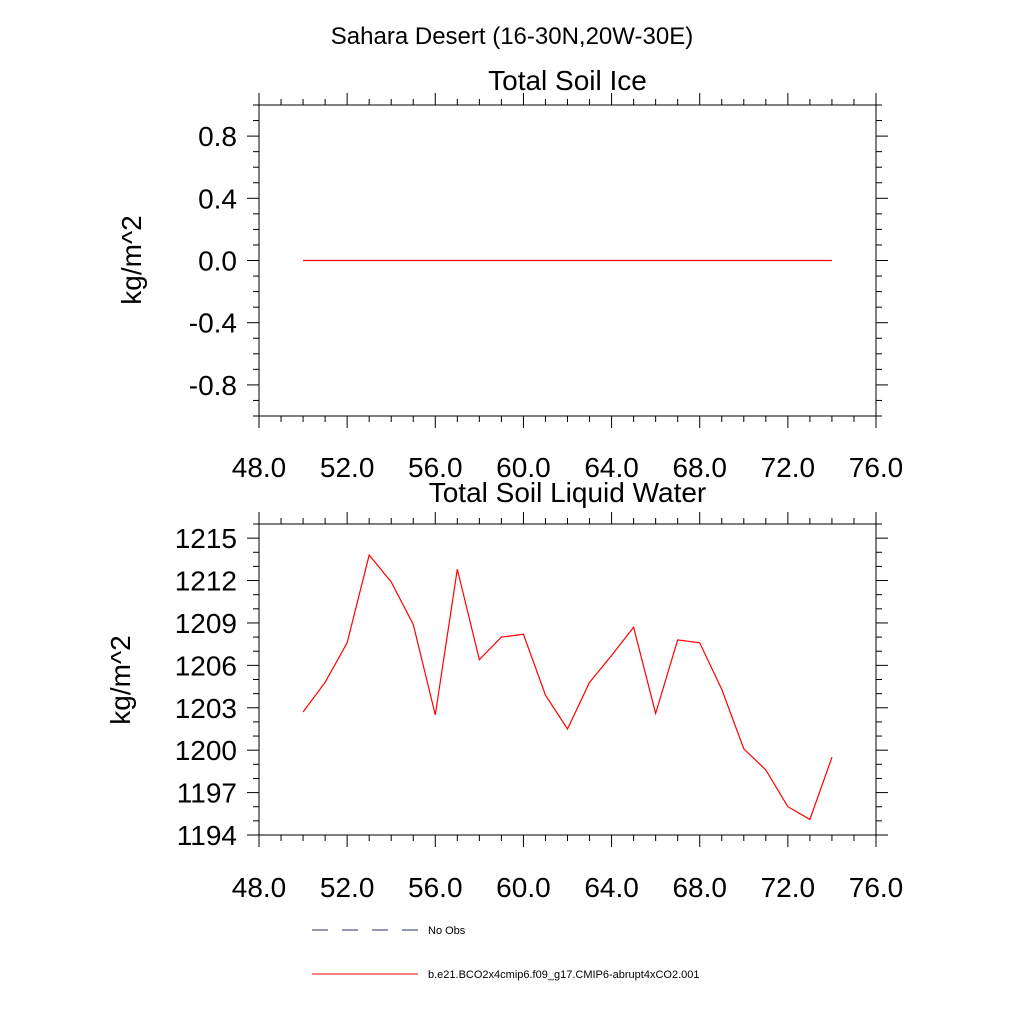 This screenshot has width=1024, height=1024. What do you see at coordinates (206, 665) in the screenshot?
I see `y-tick-label: 1206` at bounding box center [206, 665].